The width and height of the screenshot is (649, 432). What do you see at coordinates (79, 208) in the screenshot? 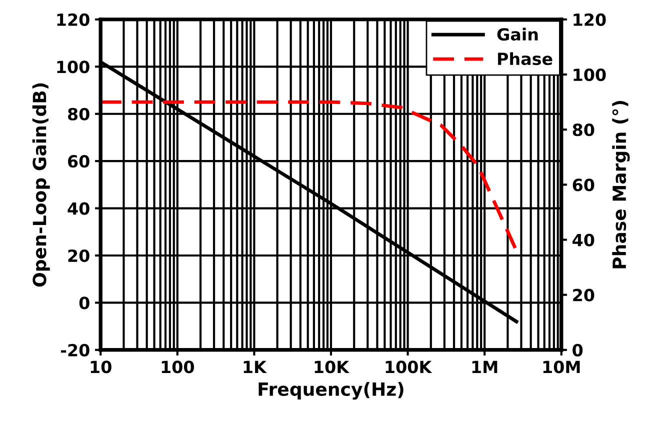
I see `y-tick-label: 40` at bounding box center [79, 208].